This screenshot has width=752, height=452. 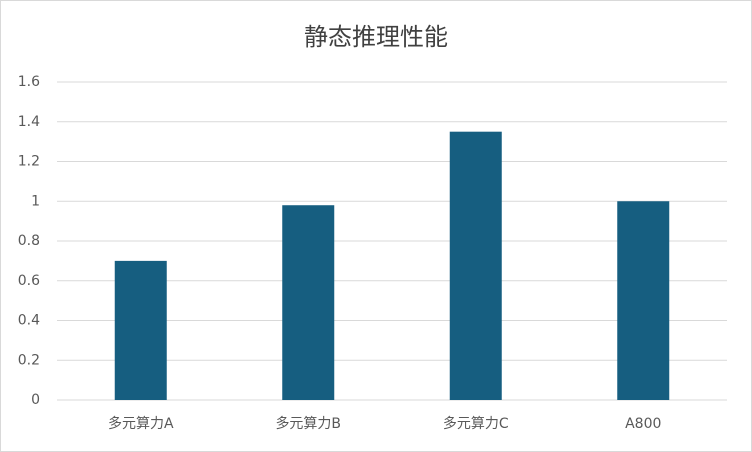 What do you see at coordinates (29, 360) in the screenshot?
I see `y-tick-label: 0.2` at bounding box center [29, 360].